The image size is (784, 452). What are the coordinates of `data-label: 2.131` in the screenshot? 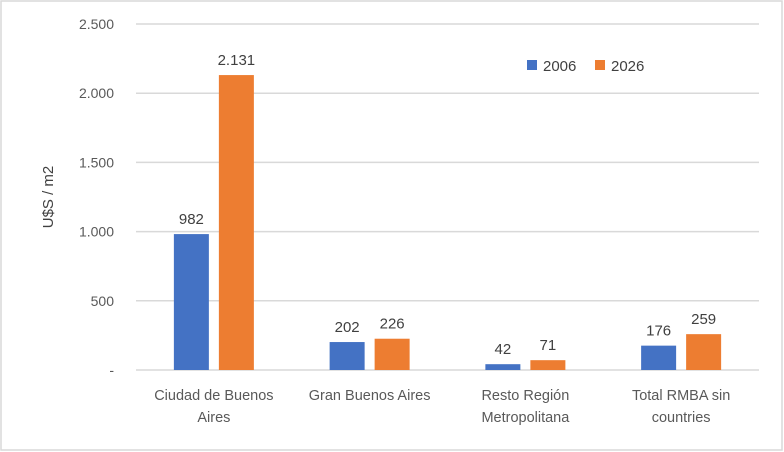 It's located at (237, 60).